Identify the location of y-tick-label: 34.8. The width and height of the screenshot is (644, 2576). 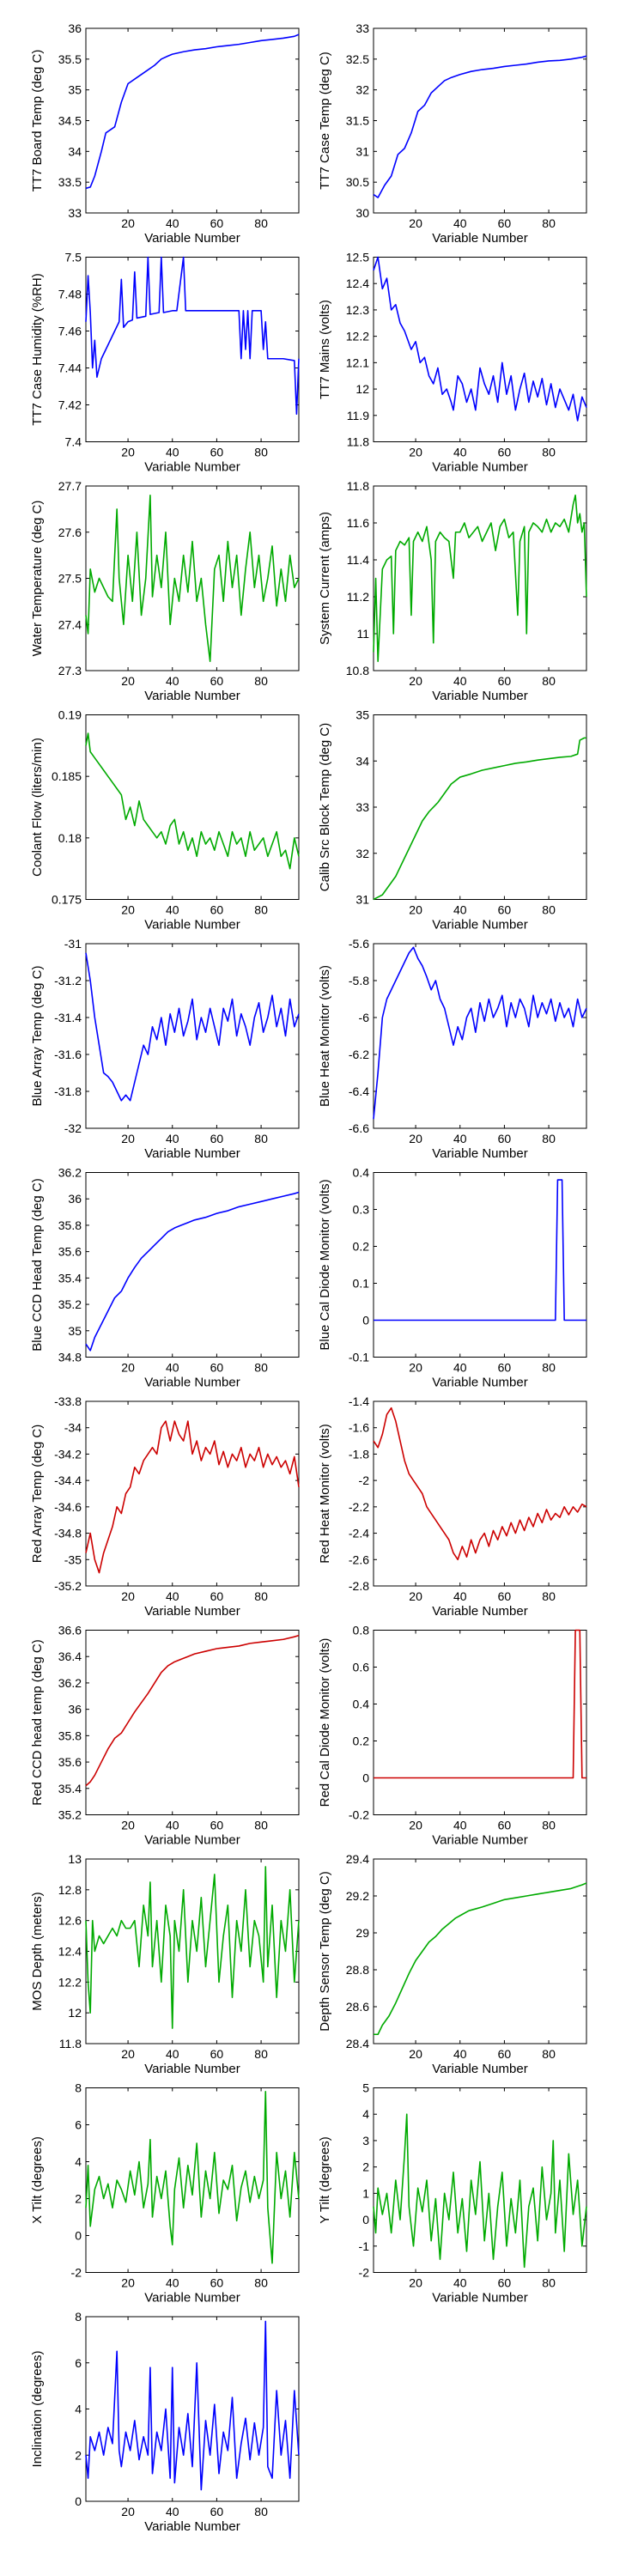
(70, 1357).